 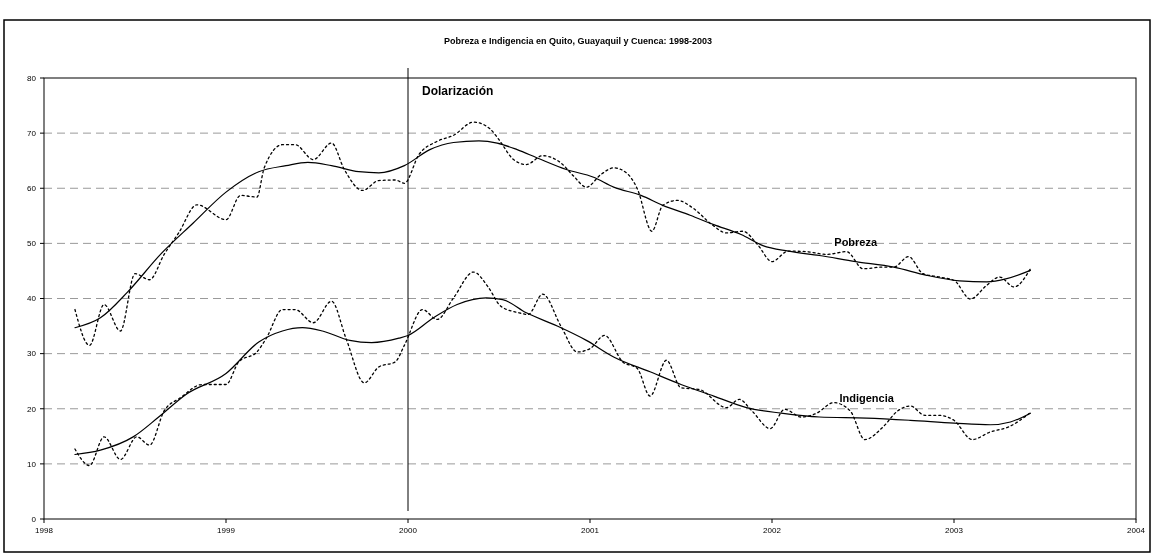 What do you see at coordinates (32, 133) in the screenshot?
I see `y-tick-label: 70` at bounding box center [32, 133].